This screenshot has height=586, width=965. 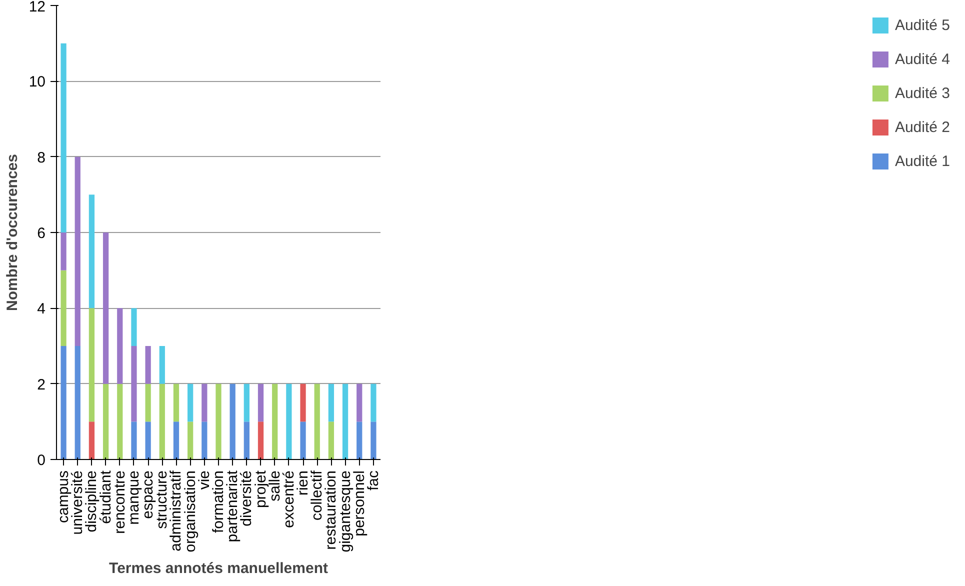 What do you see at coordinates (41, 385) in the screenshot?
I see `y-tick-label: 2` at bounding box center [41, 385].